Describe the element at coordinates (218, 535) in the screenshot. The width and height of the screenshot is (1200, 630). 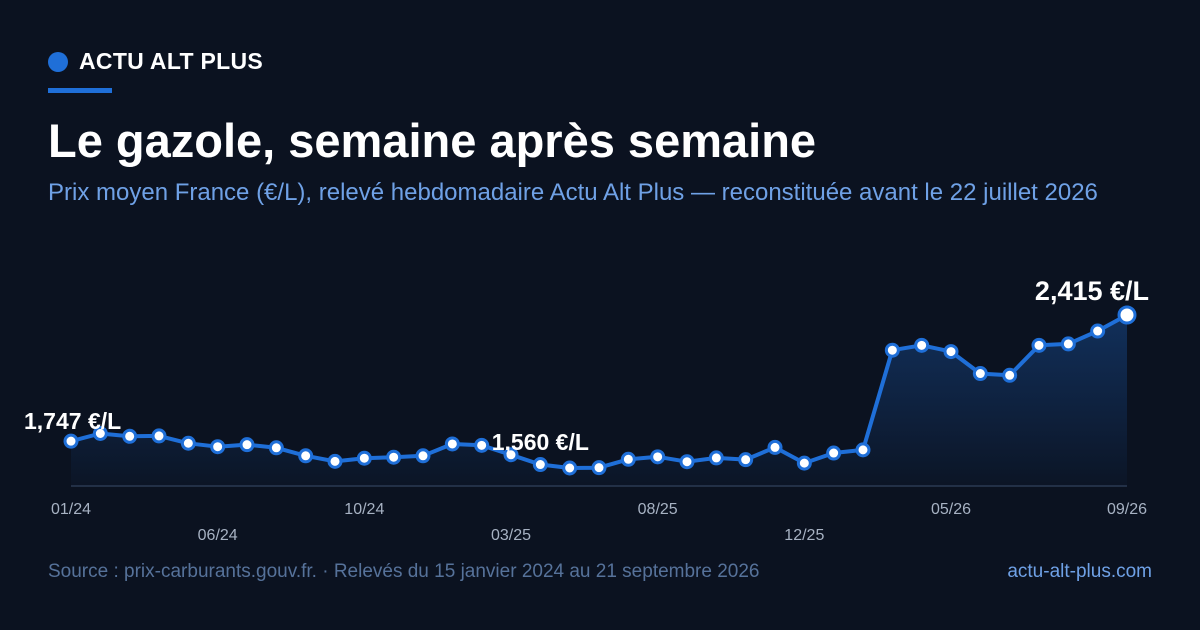
I see `x-tick-label: 06/24` at that location.